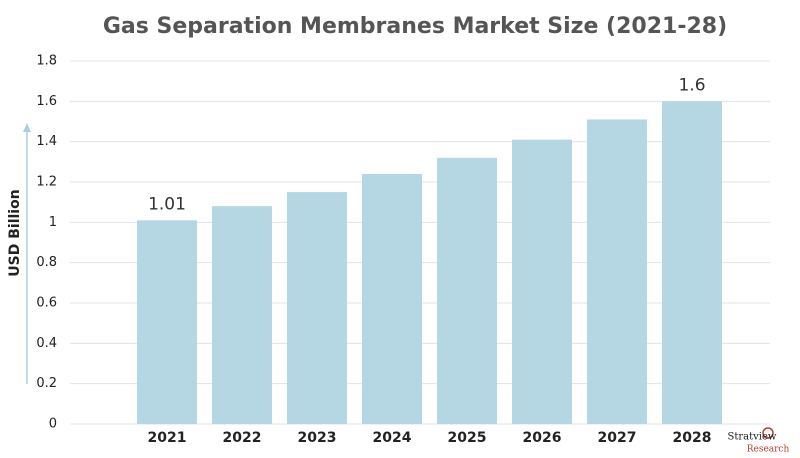  Describe the element at coordinates (27, 127) in the screenshot. I see `axis-arrow-head` at that location.